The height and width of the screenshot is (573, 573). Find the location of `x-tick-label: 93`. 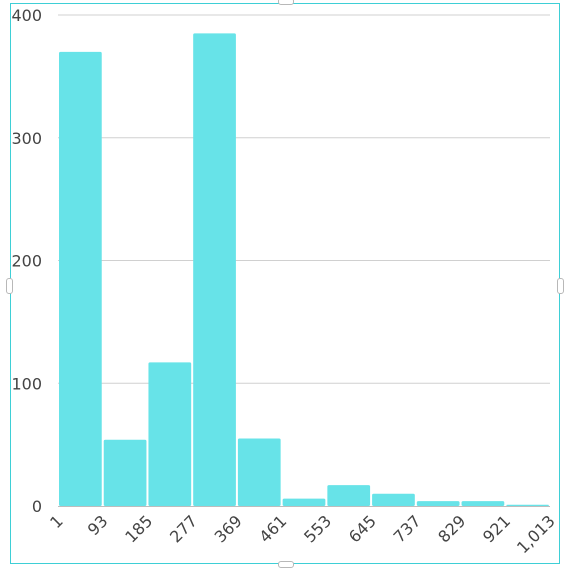

x-tick-label: 93 is located at coordinates (98, 525).